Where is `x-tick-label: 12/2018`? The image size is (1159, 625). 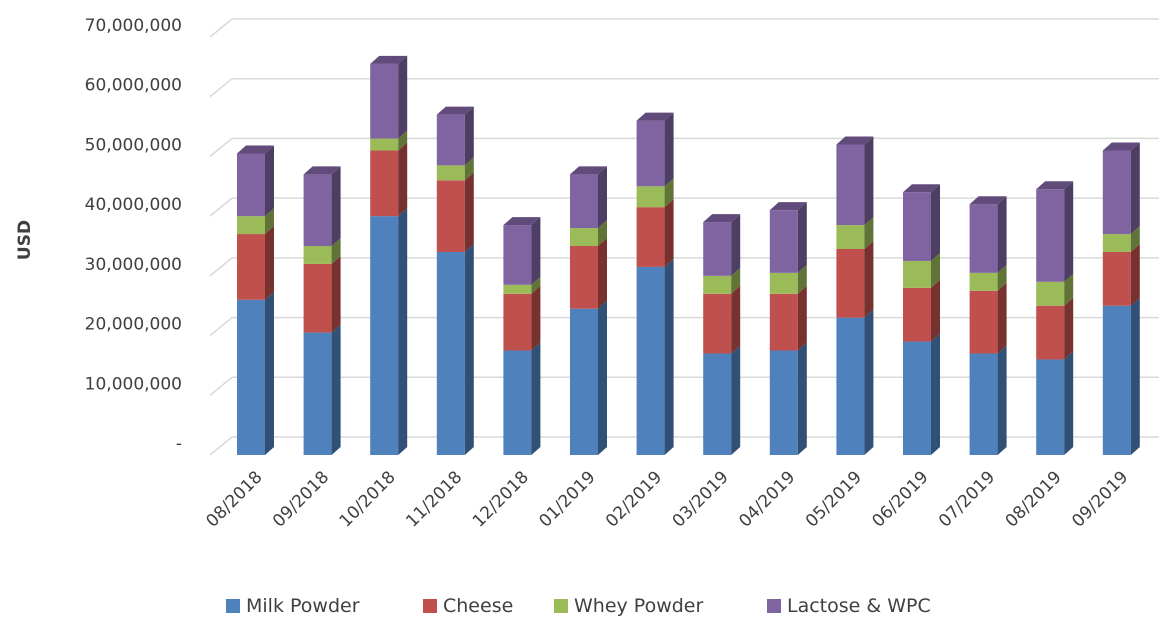
x-tick-label: 12/2018 is located at coordinates (501, 499).